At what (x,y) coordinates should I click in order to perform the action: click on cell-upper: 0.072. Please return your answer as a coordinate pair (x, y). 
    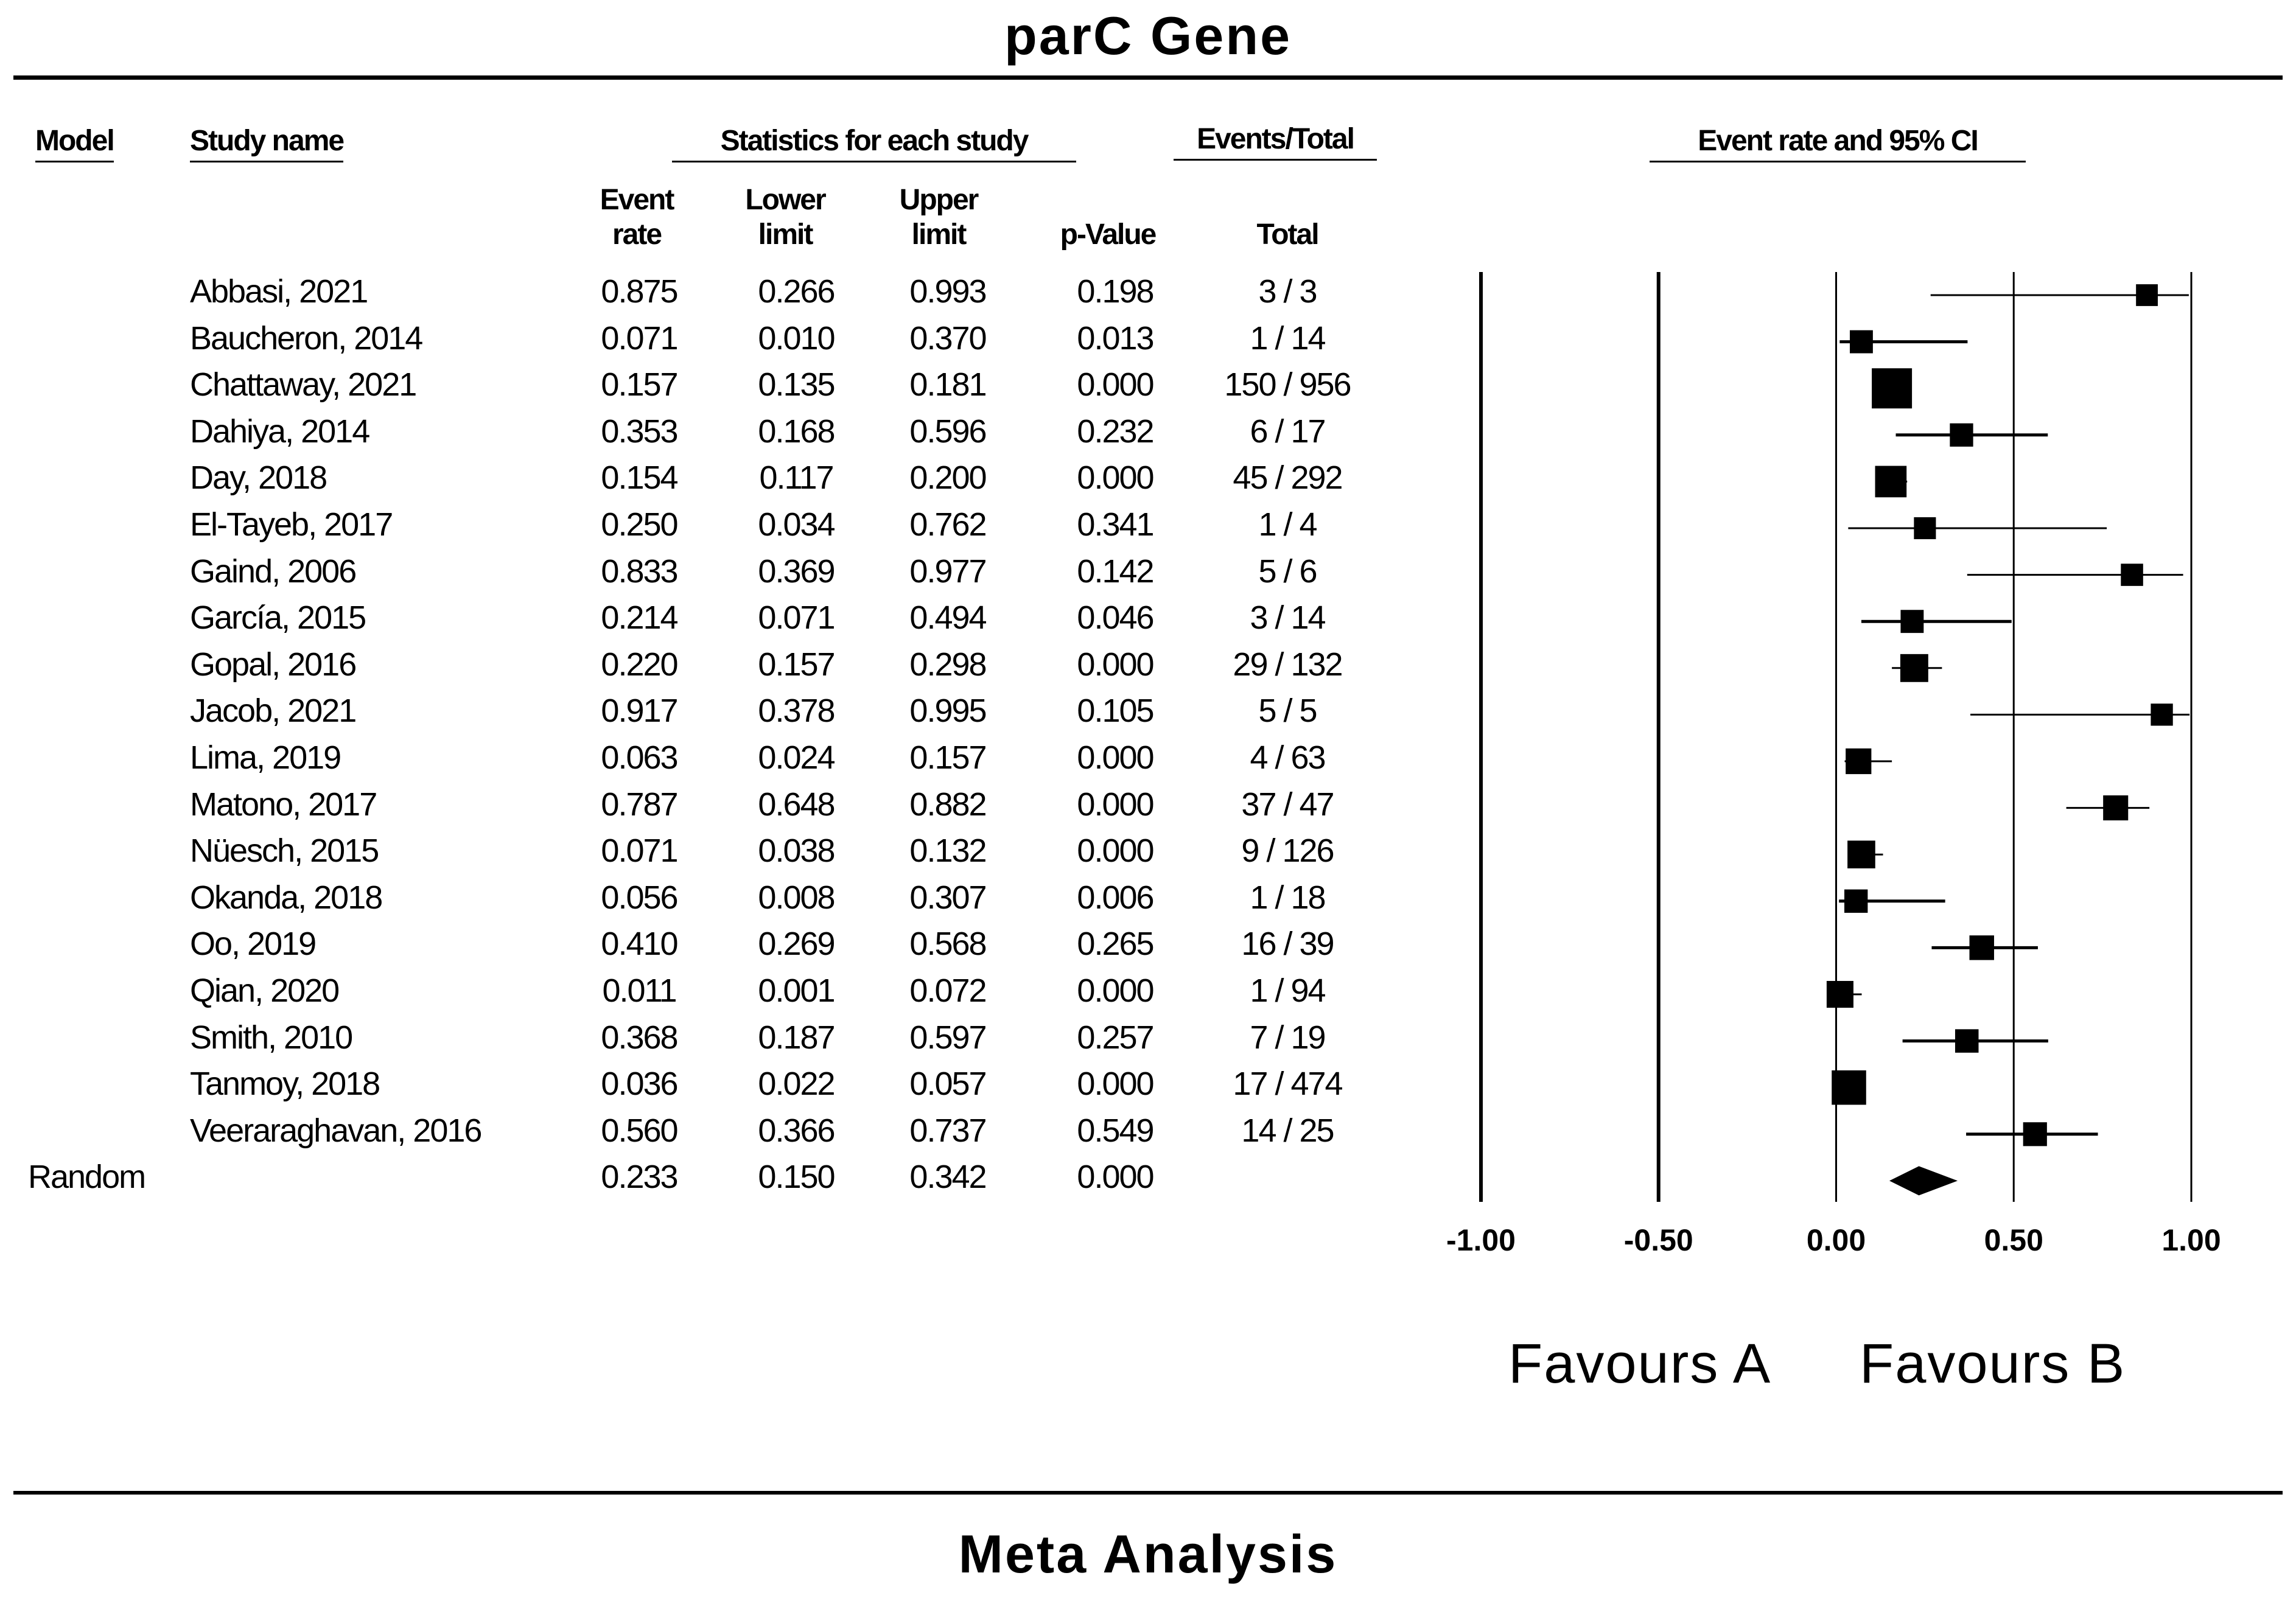
    Looking at the image, I should click on (948, 990).